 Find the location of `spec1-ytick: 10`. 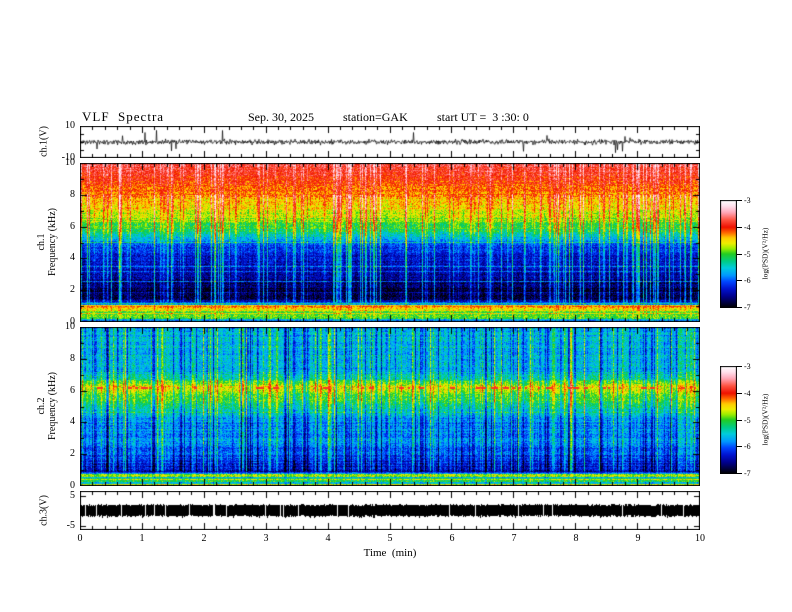

spec1-ytick: 10 is located at coordinates (70, 162).